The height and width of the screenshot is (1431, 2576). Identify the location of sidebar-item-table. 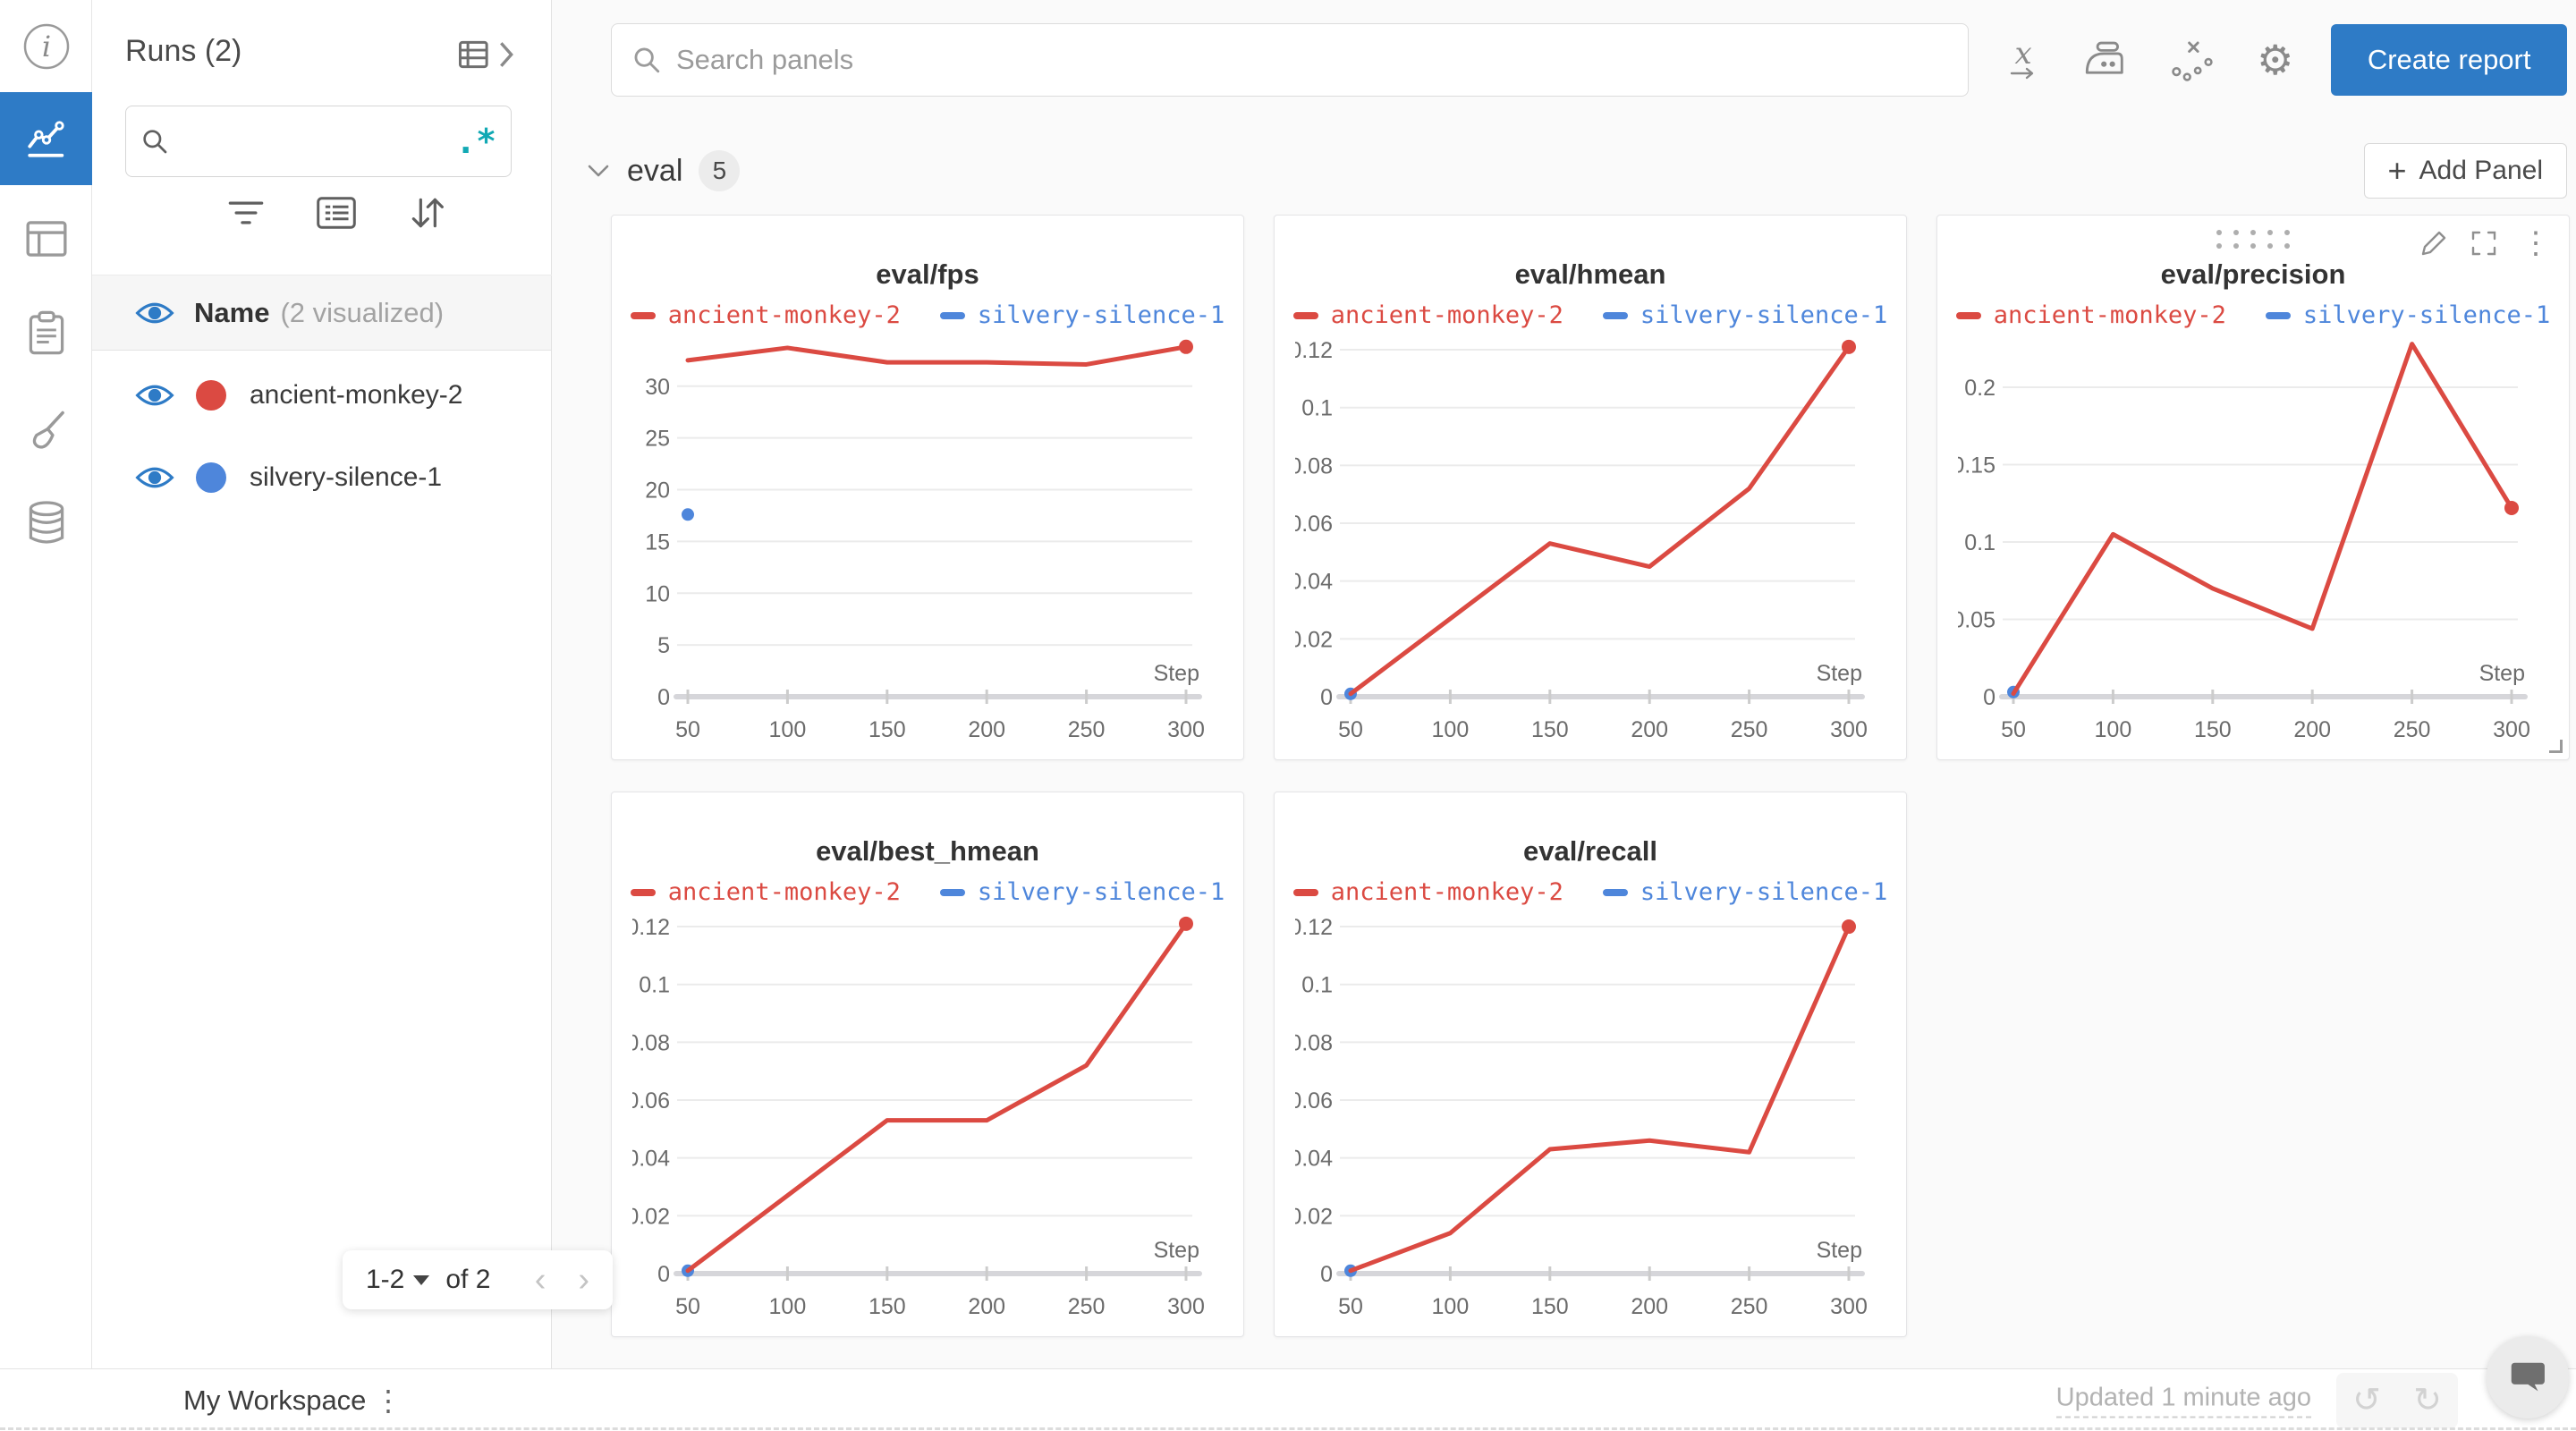
(46, 239).